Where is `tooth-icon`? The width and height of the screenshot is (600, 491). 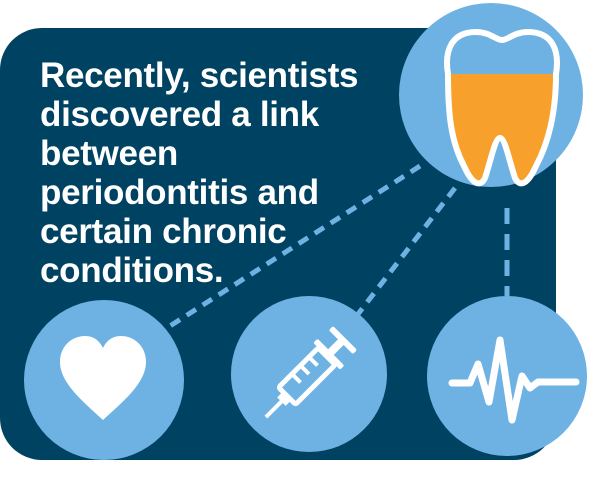 tooth-icon is located at coordinates (502, 108).